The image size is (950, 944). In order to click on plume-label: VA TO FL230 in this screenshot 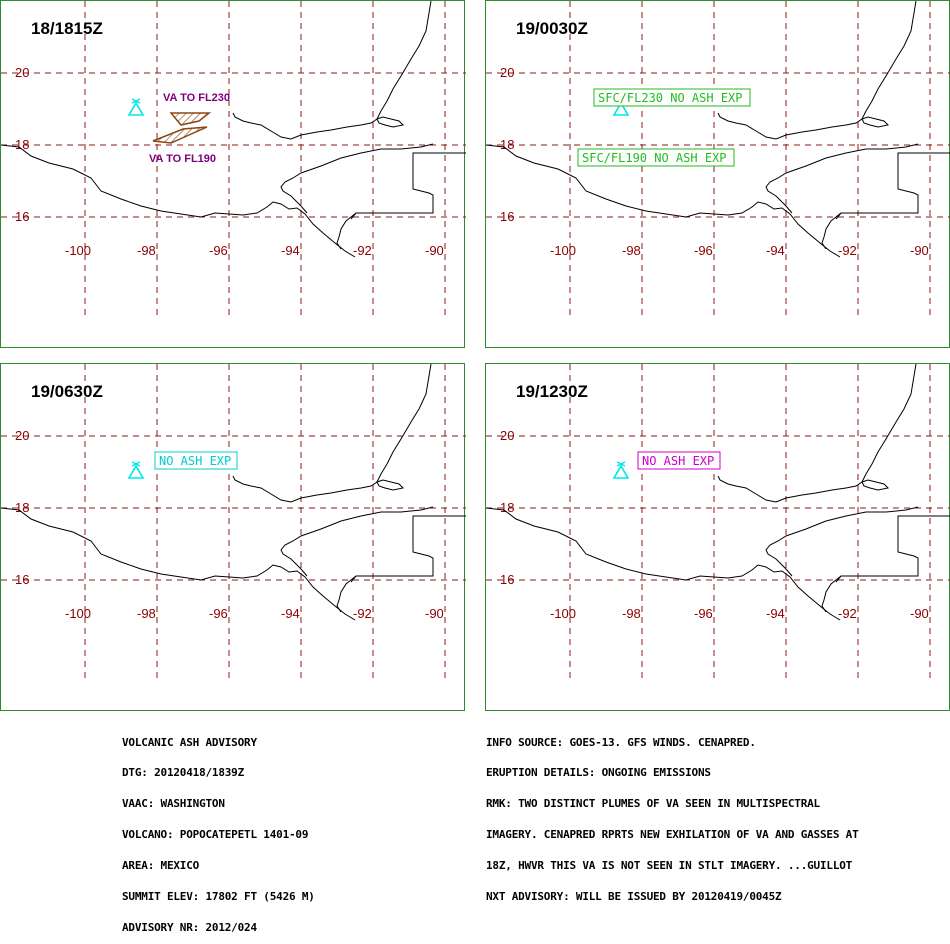, I will do `click(196, 98)`.